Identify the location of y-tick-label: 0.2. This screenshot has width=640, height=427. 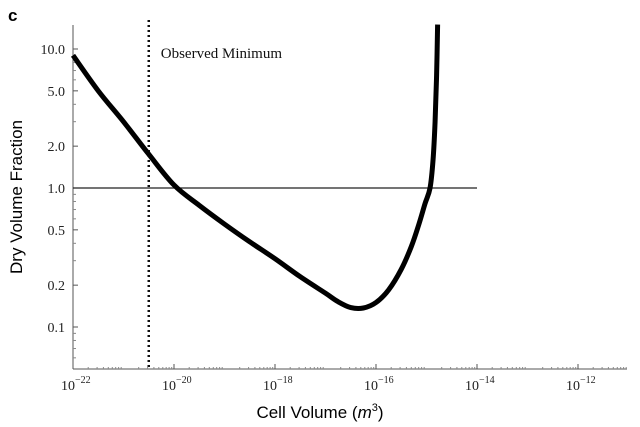
(57, 286).